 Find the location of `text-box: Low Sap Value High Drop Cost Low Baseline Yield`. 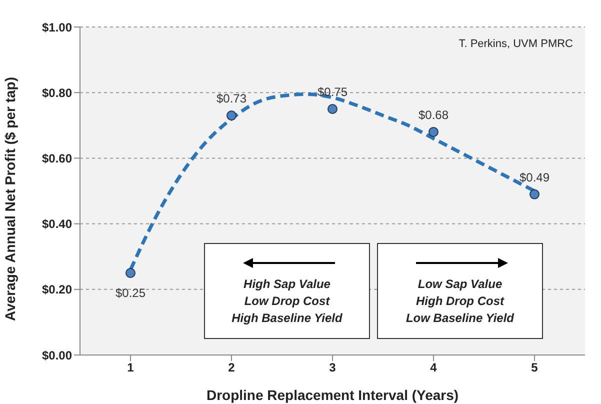

text-box: Low Sap Value High Drop Cost Low Baseline Yield is located at coordinates (460, 291).